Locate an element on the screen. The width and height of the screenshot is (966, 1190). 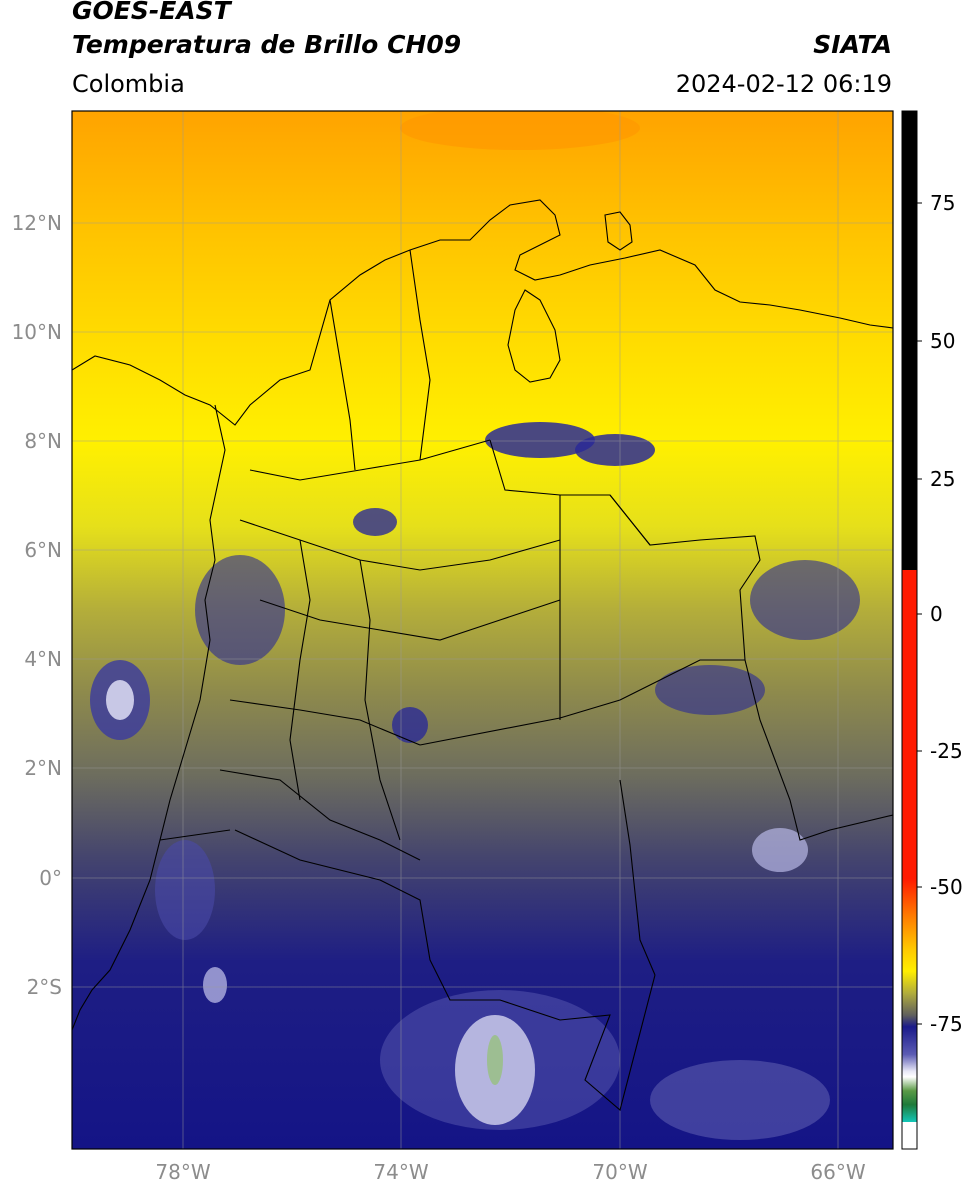
colorbar-white-tip is located at coordinates (909, 1135).